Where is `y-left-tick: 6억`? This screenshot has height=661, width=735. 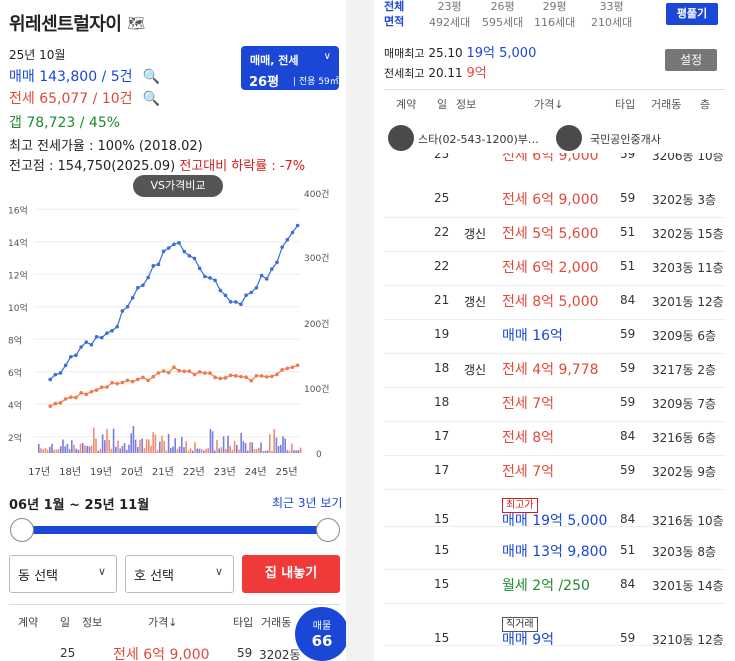 y-left-tick: 6억 is located at coordinates (15, 373).